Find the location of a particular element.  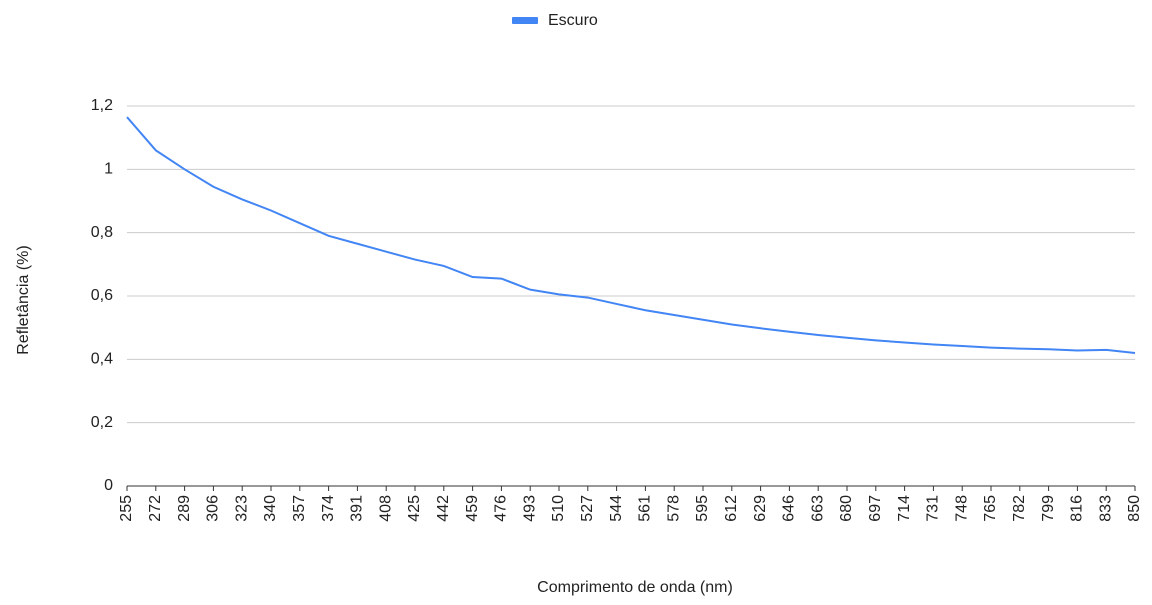

x-tick-label: 646 is located at coordinates (789, 508).